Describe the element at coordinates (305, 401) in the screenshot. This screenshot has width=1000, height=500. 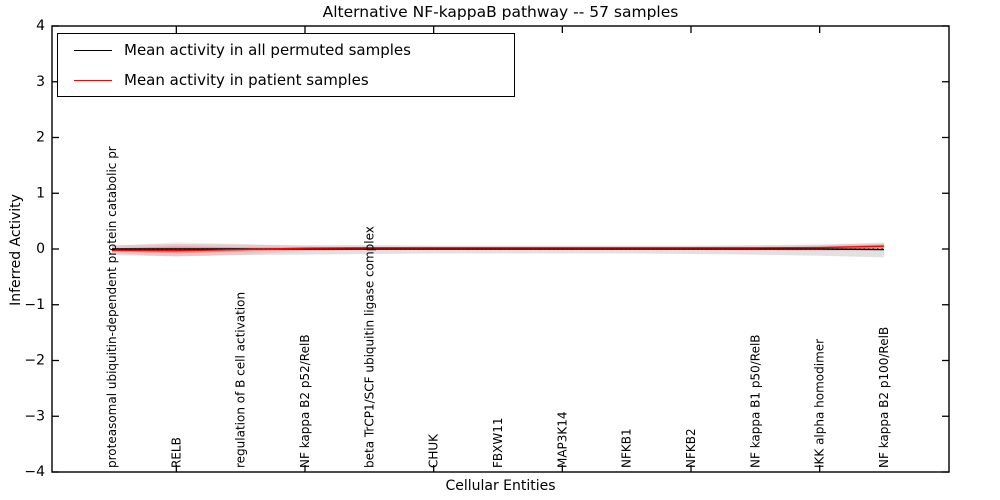
I see `category-label: NF kappa B2 p52/RelB` at that location.